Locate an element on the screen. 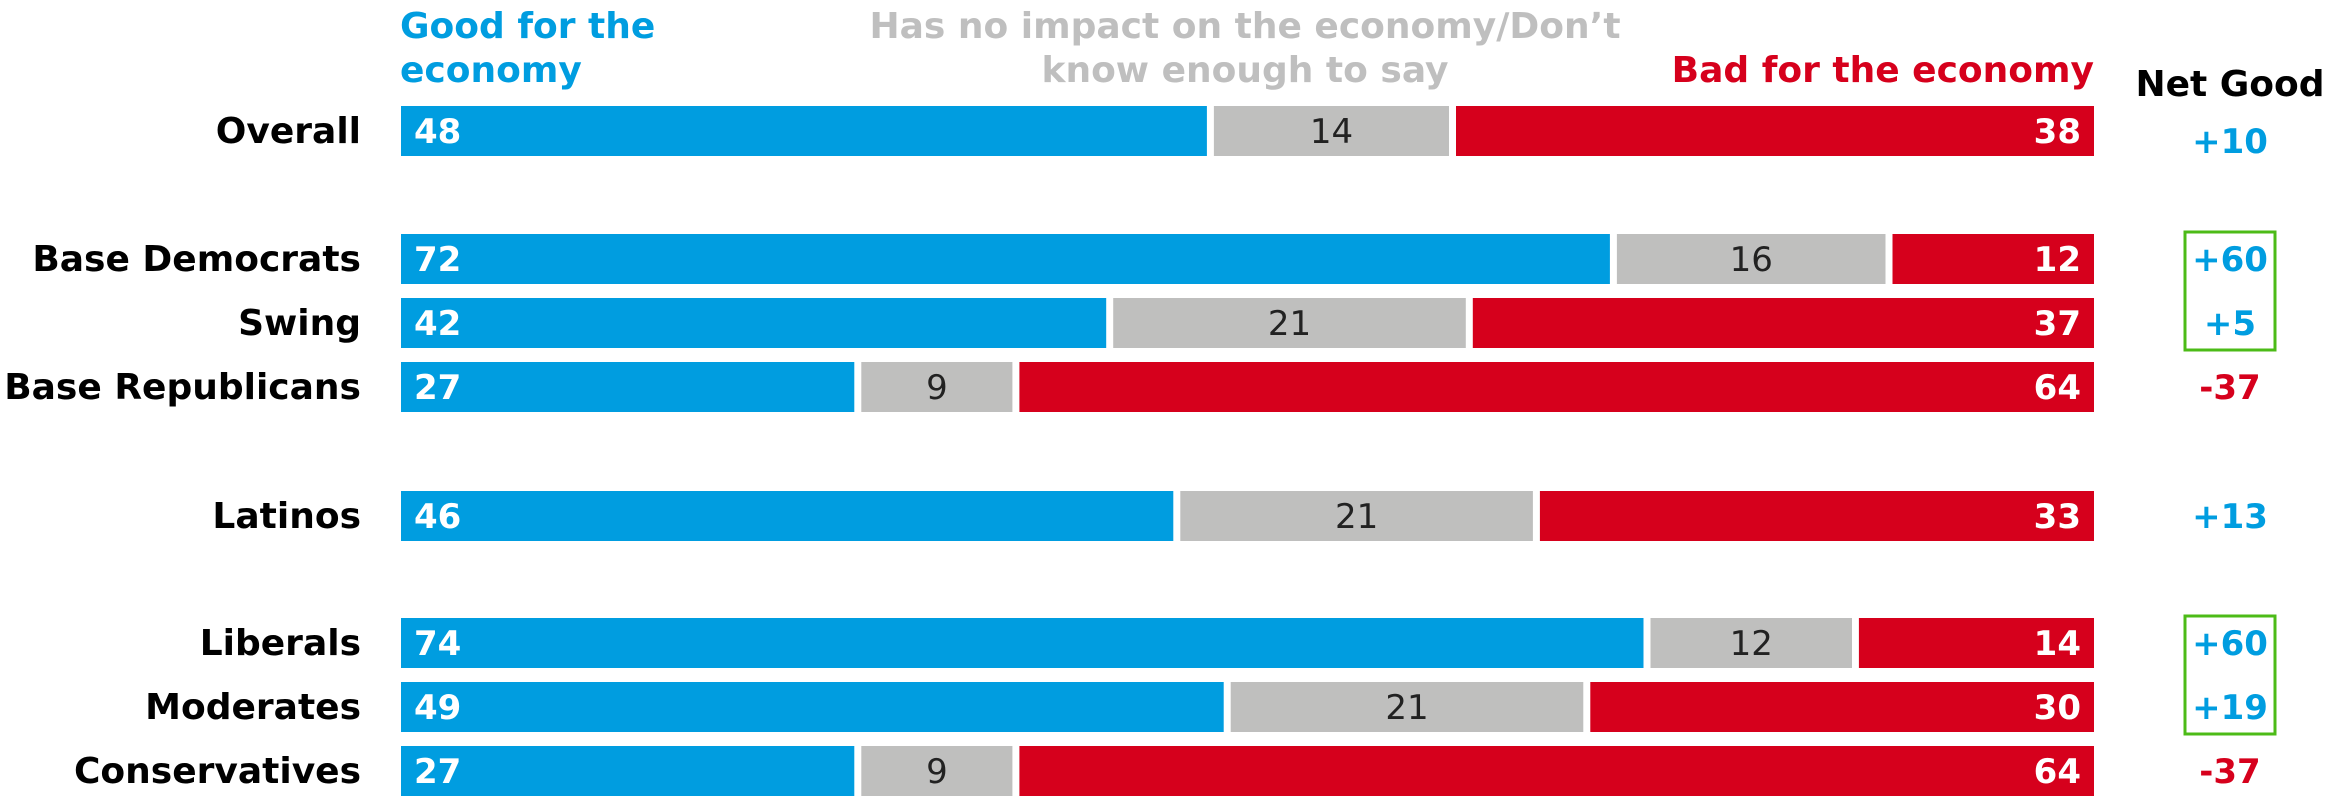 This screenshot has width=2330, height=800. value-label-bad-base-republicans: 64 is located at coordinates (2057, 388).